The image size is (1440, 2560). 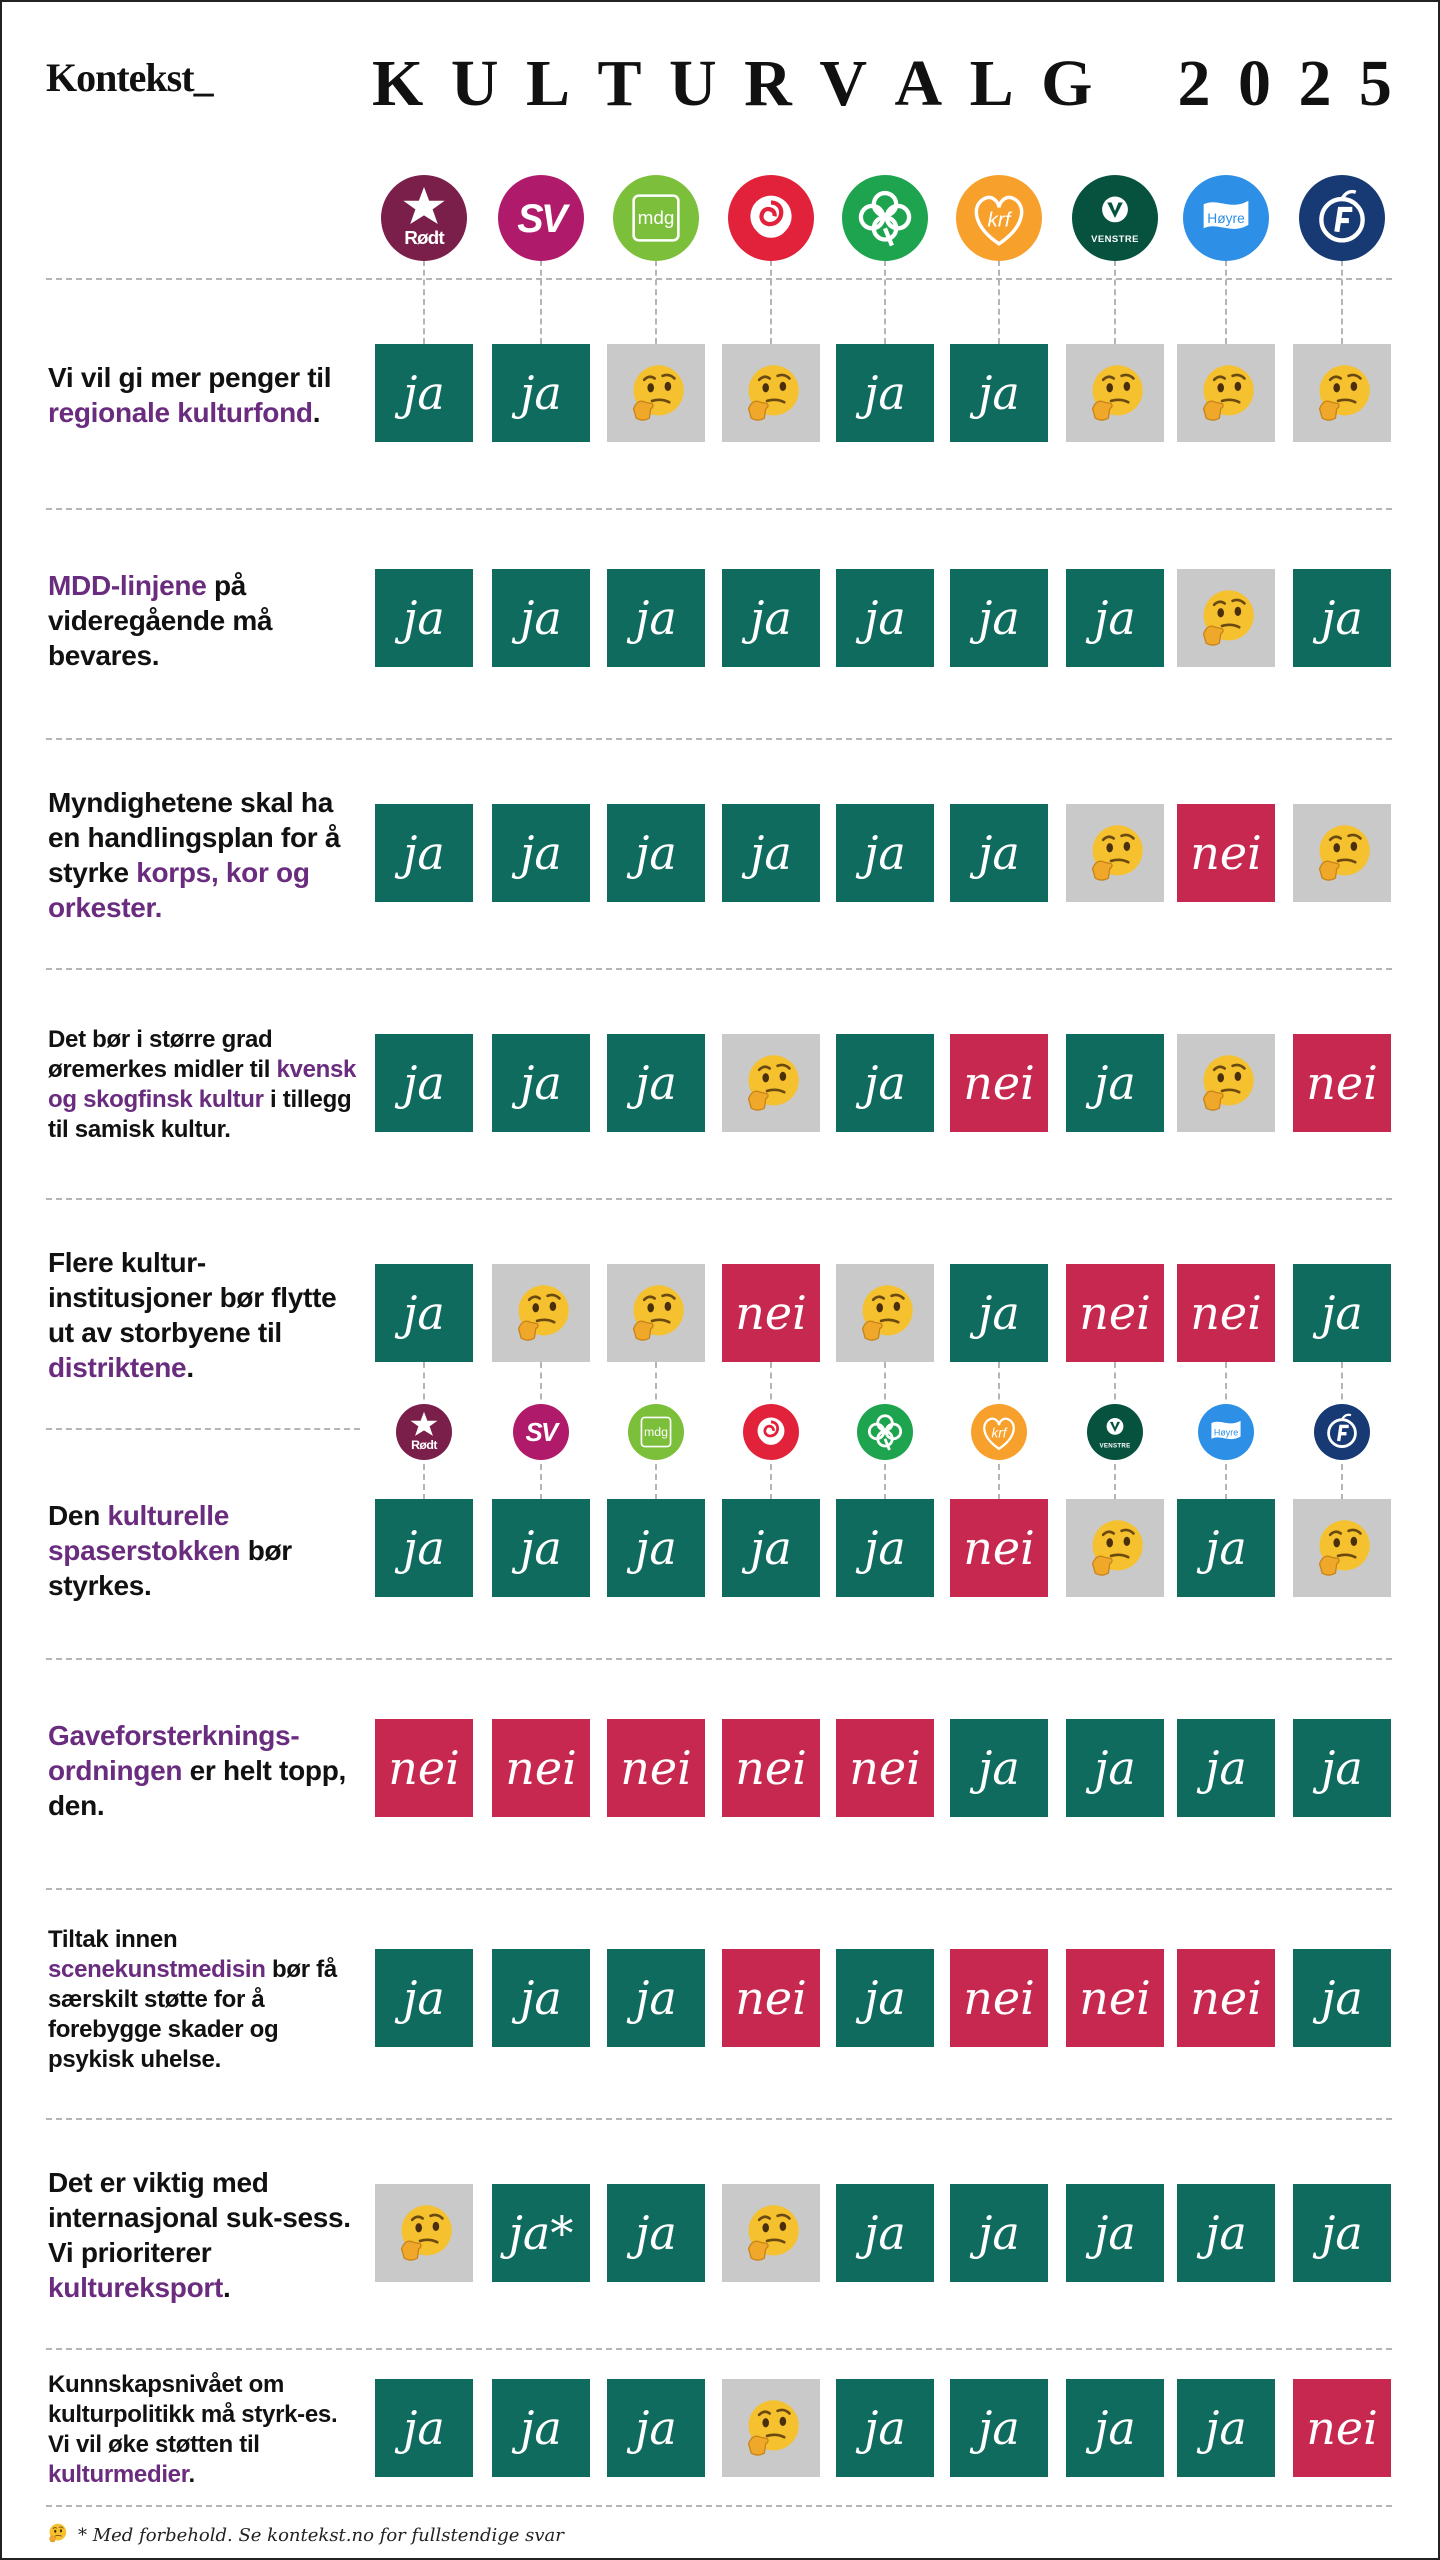 What do you see at coordinates (656, 218) in the screenshot?
I see `svg-text: mdg` at bounding box center [656, 218].